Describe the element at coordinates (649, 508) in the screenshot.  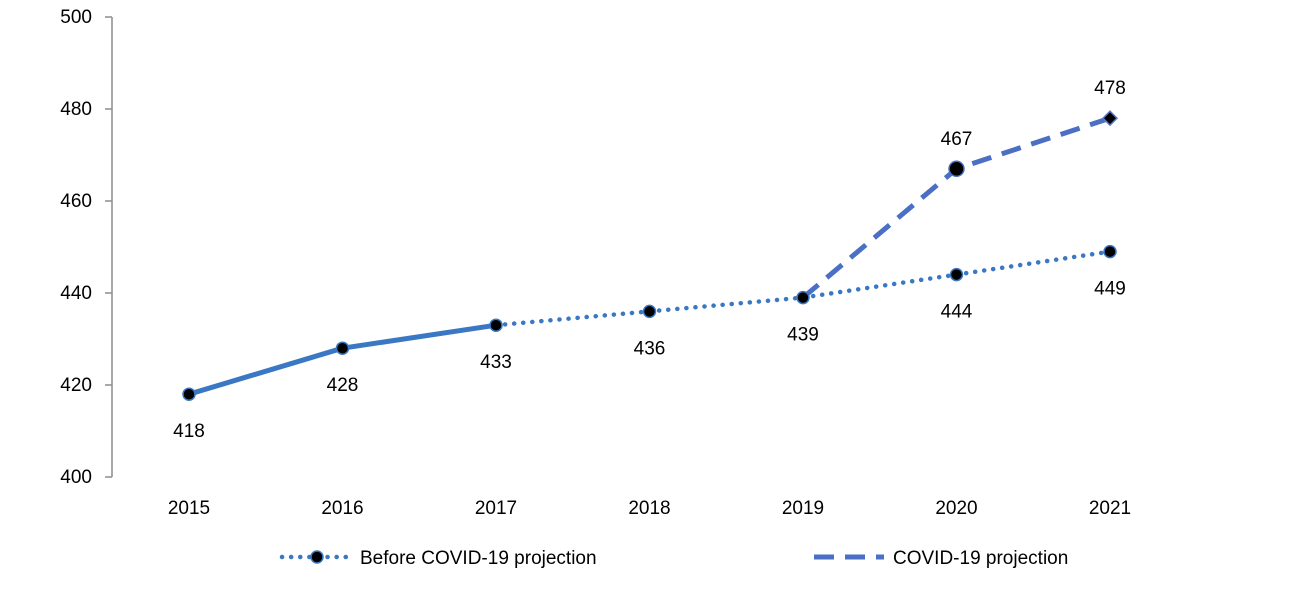
I see `x-tick-label: 2018` at that location.